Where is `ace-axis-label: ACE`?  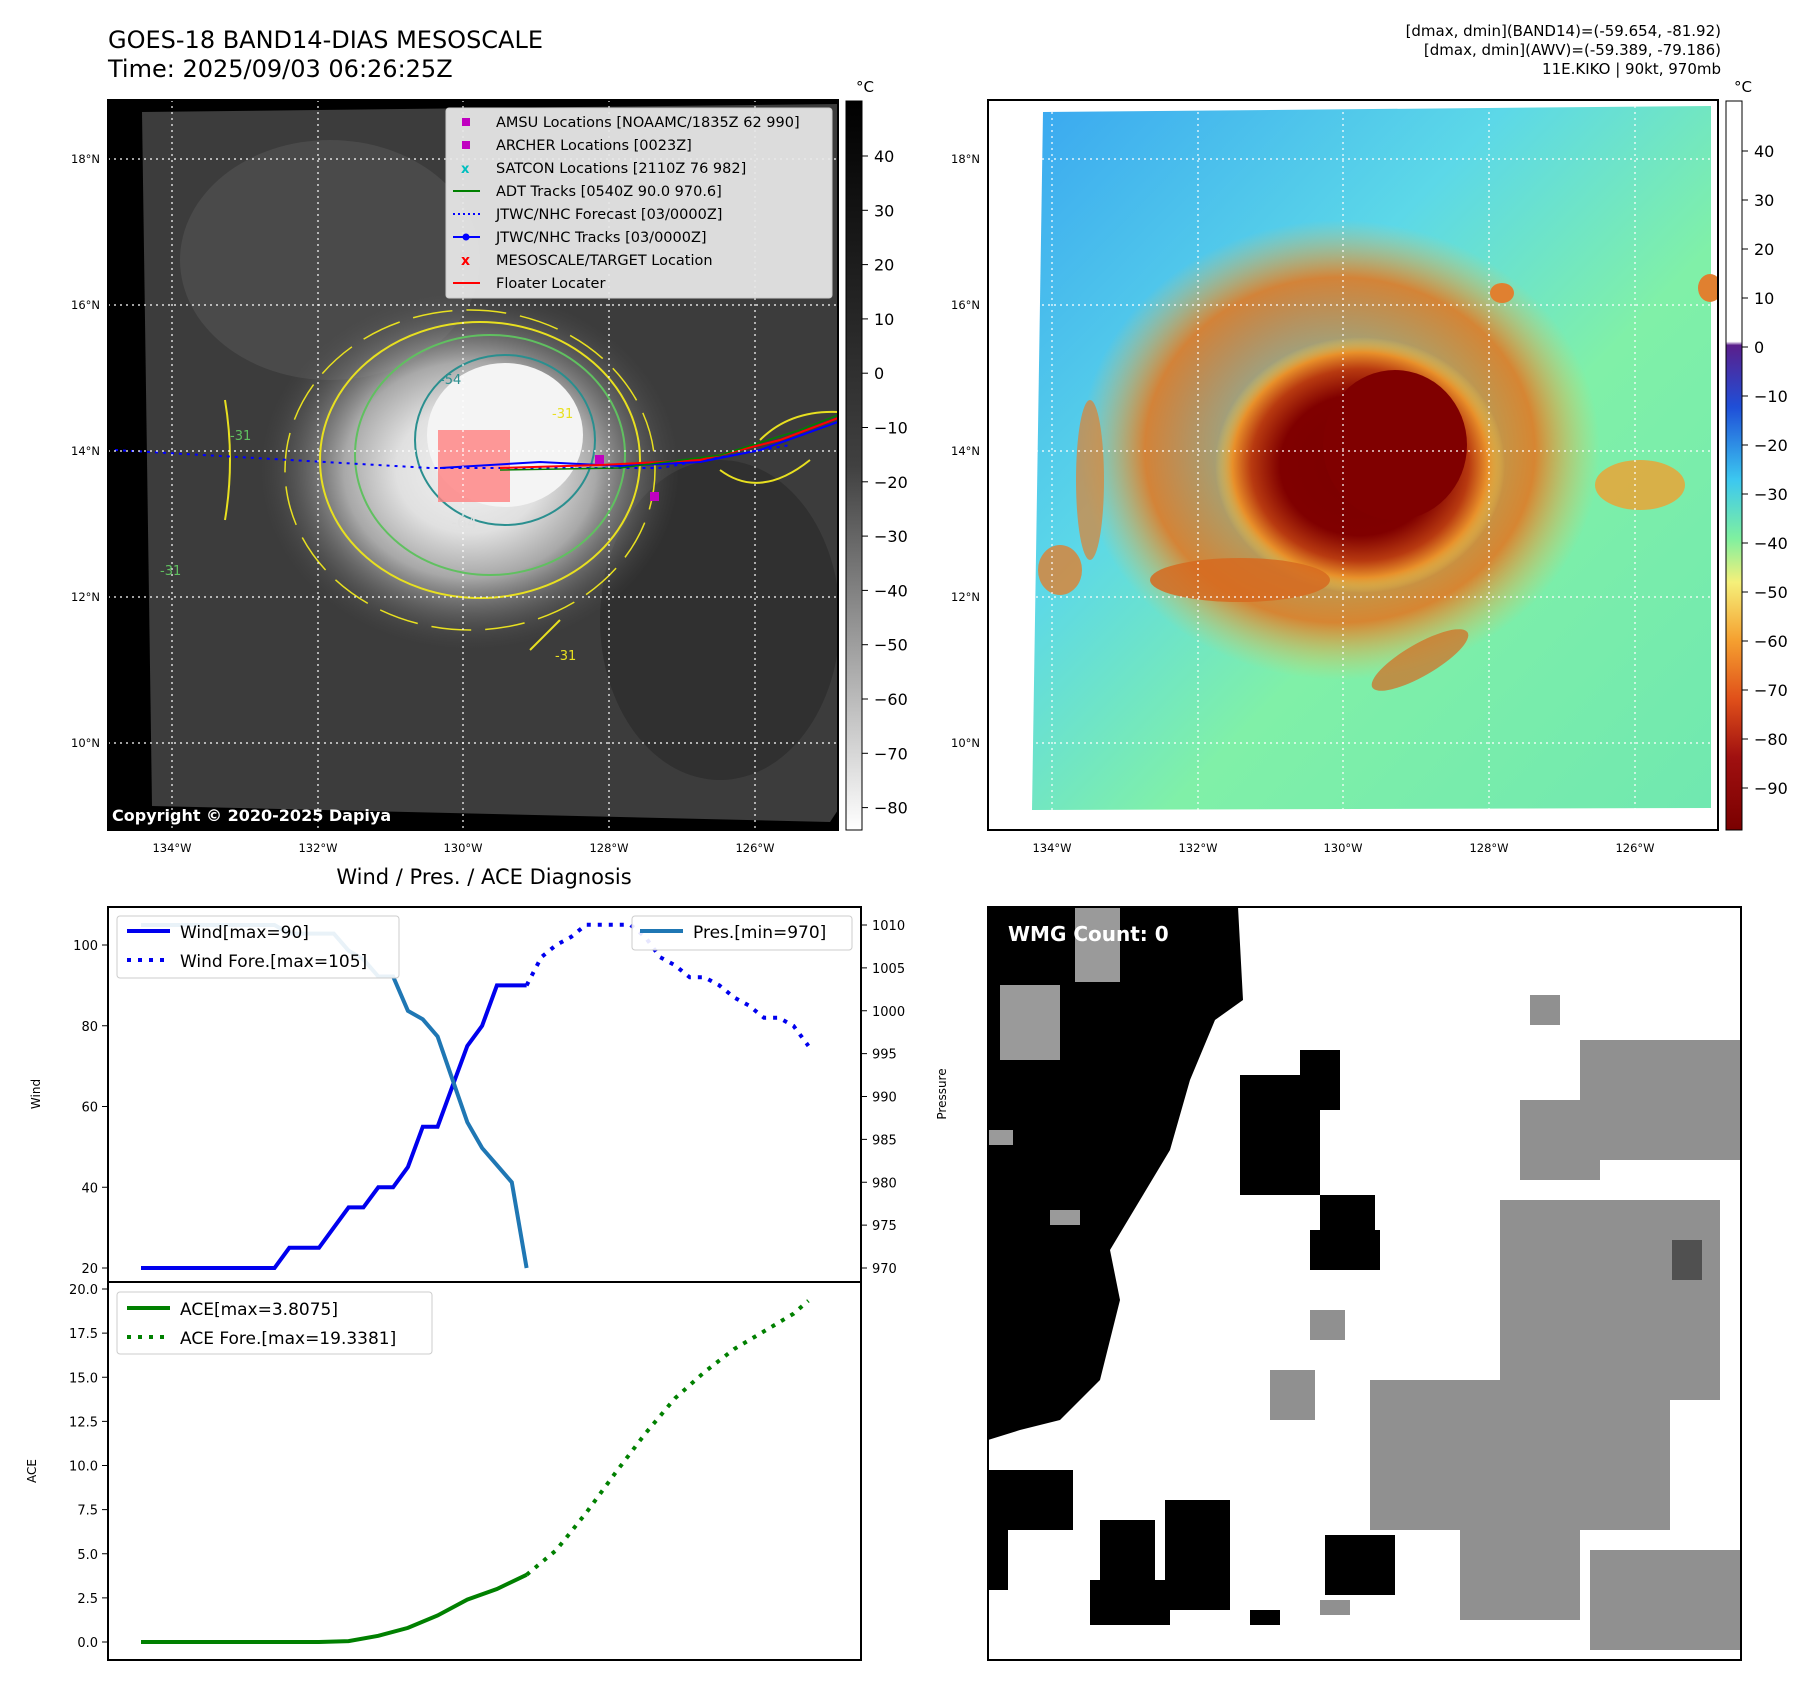
ace-axis-label: ACE is located at coordinates (32, 1471).